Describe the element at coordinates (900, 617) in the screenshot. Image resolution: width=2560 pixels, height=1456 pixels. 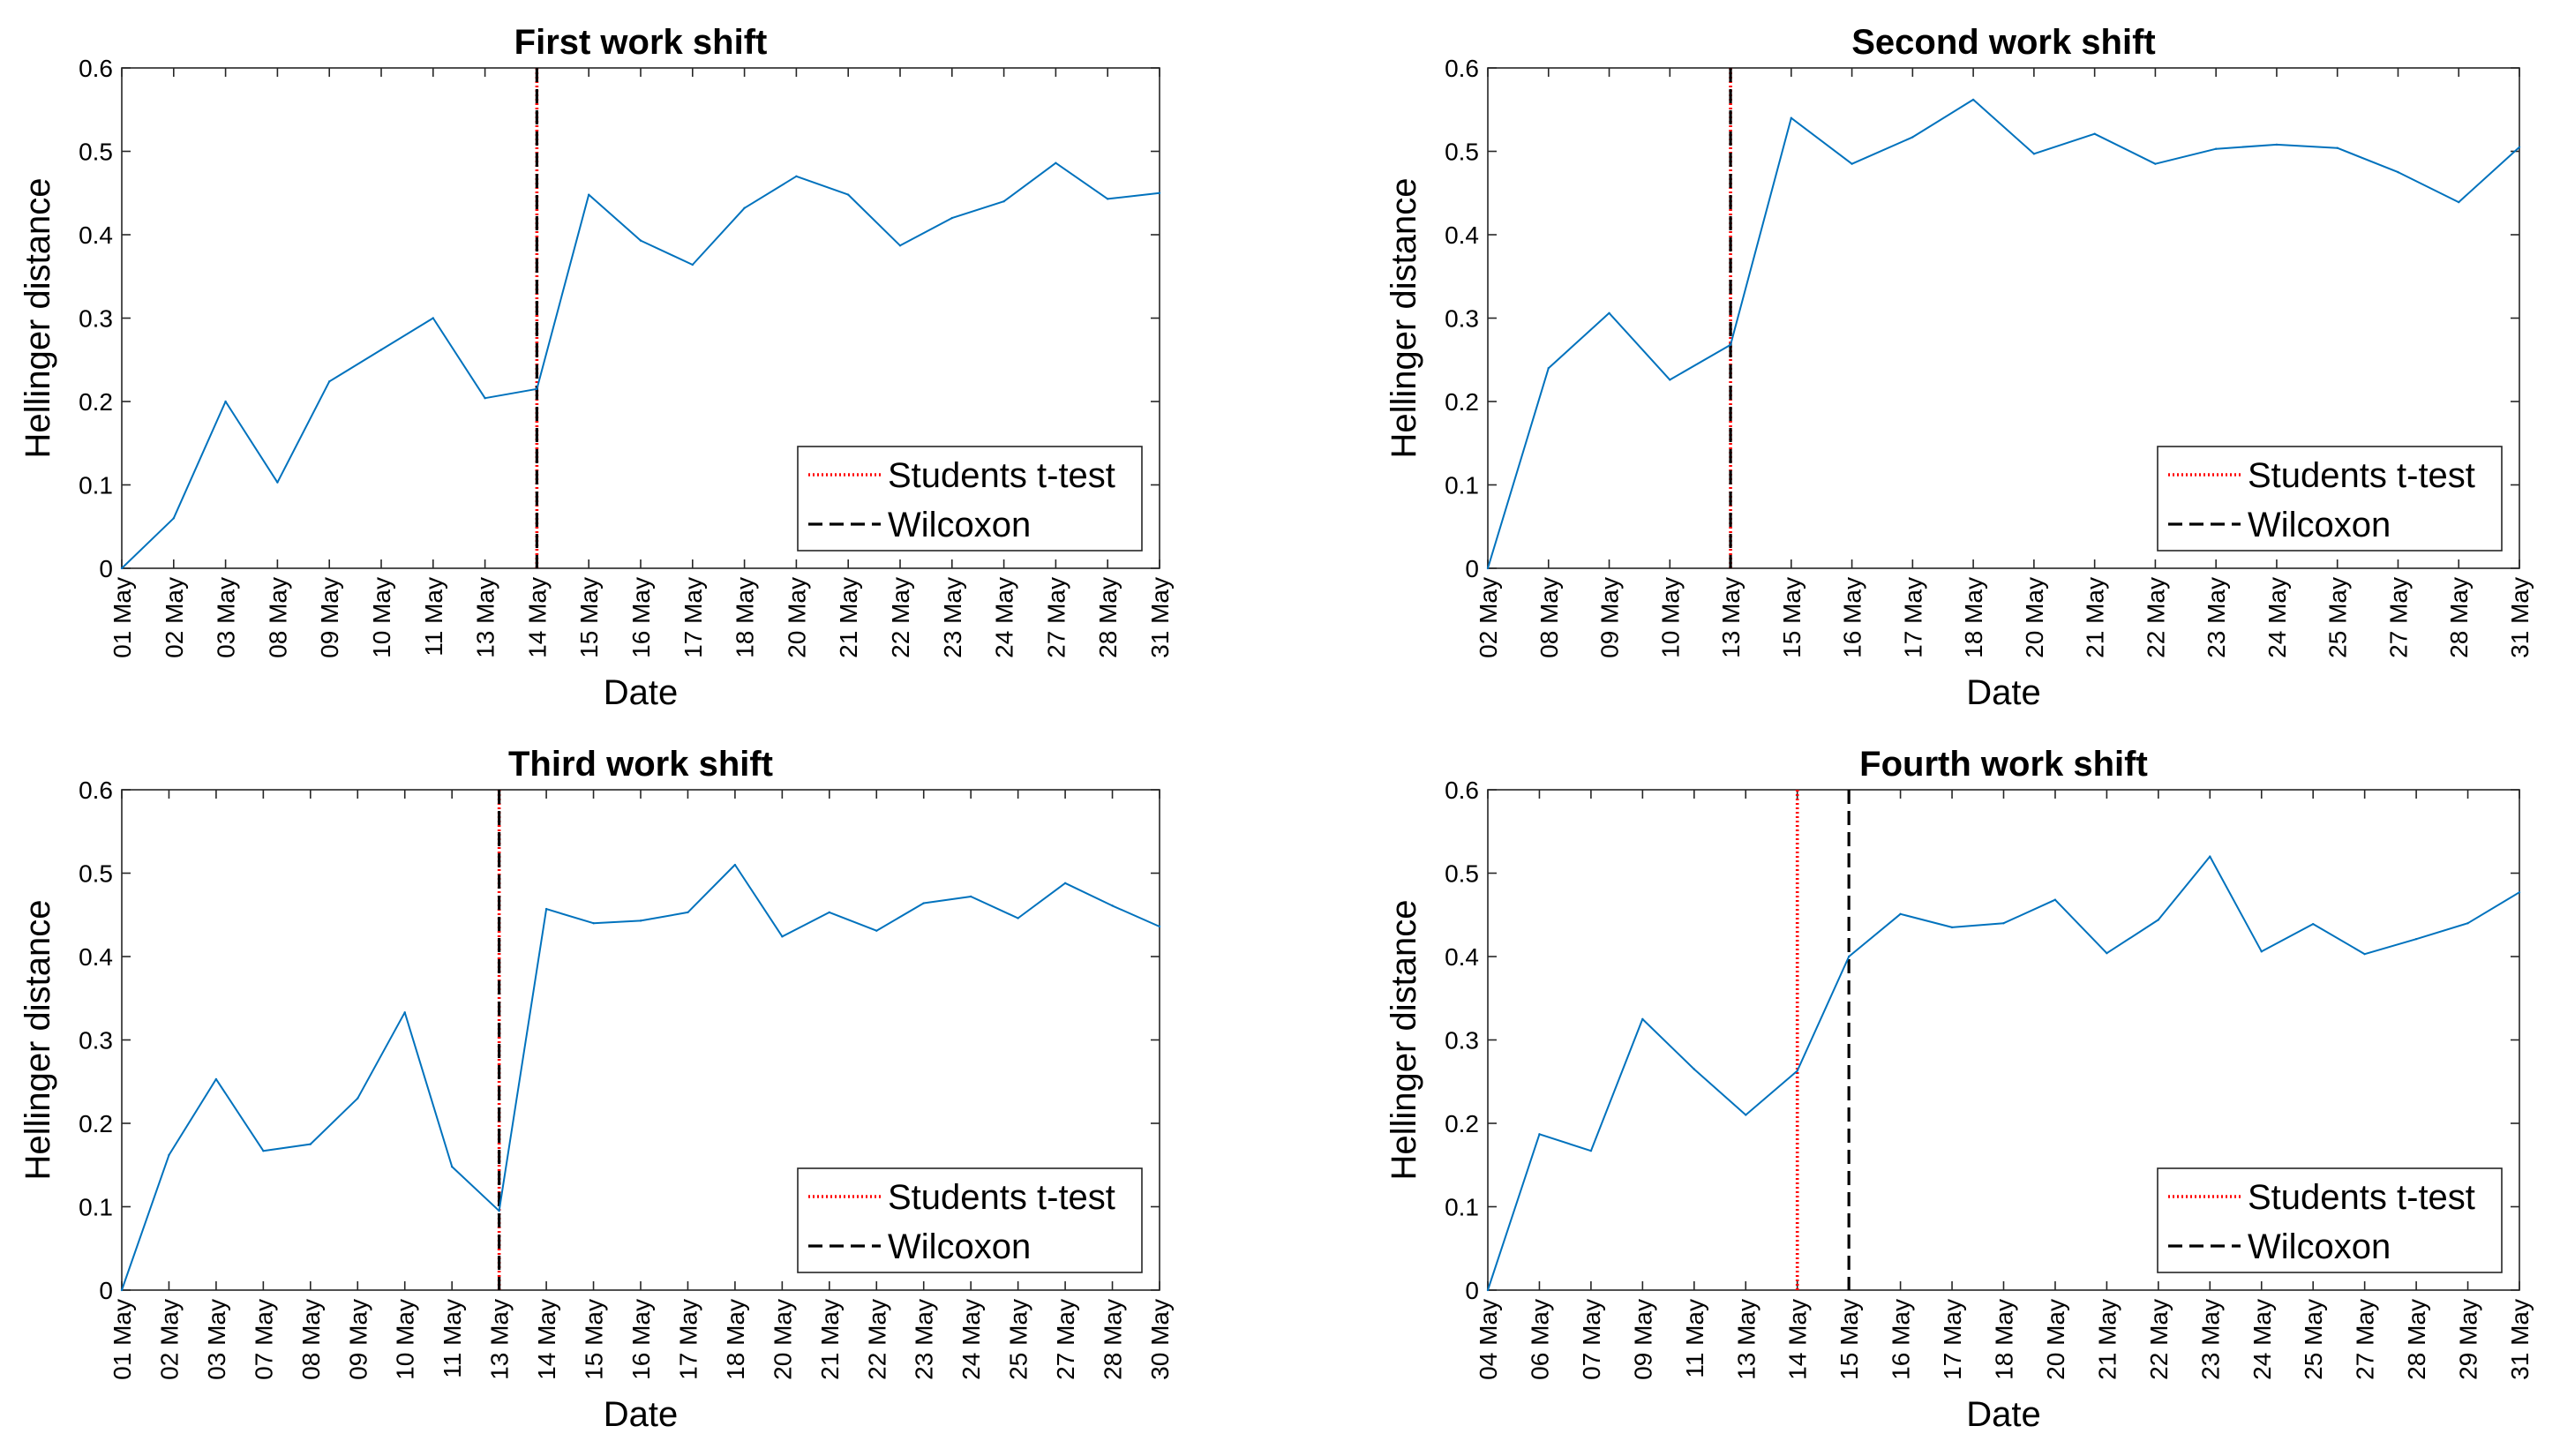
I see `x-tick-label: 22 May` at that location.